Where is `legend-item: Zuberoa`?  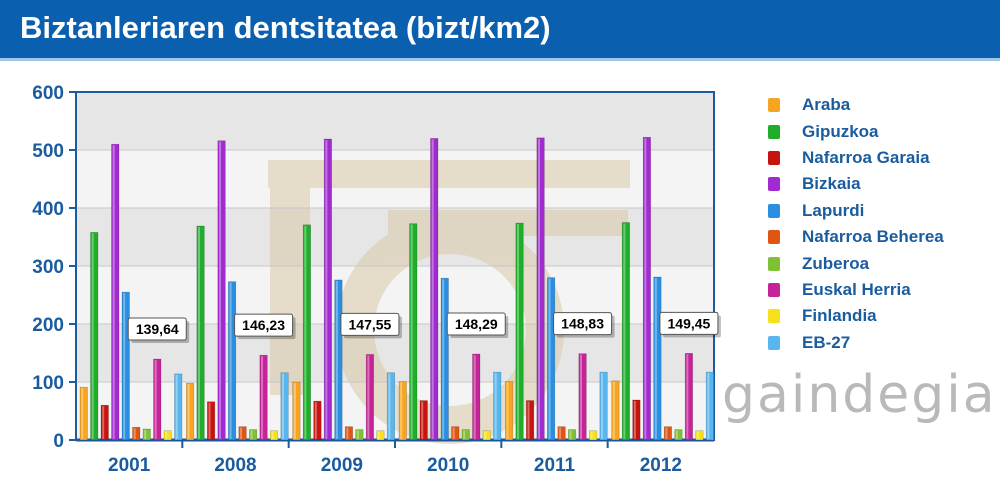 legend-item: Zuberoa is located at coordinates (878, 263).